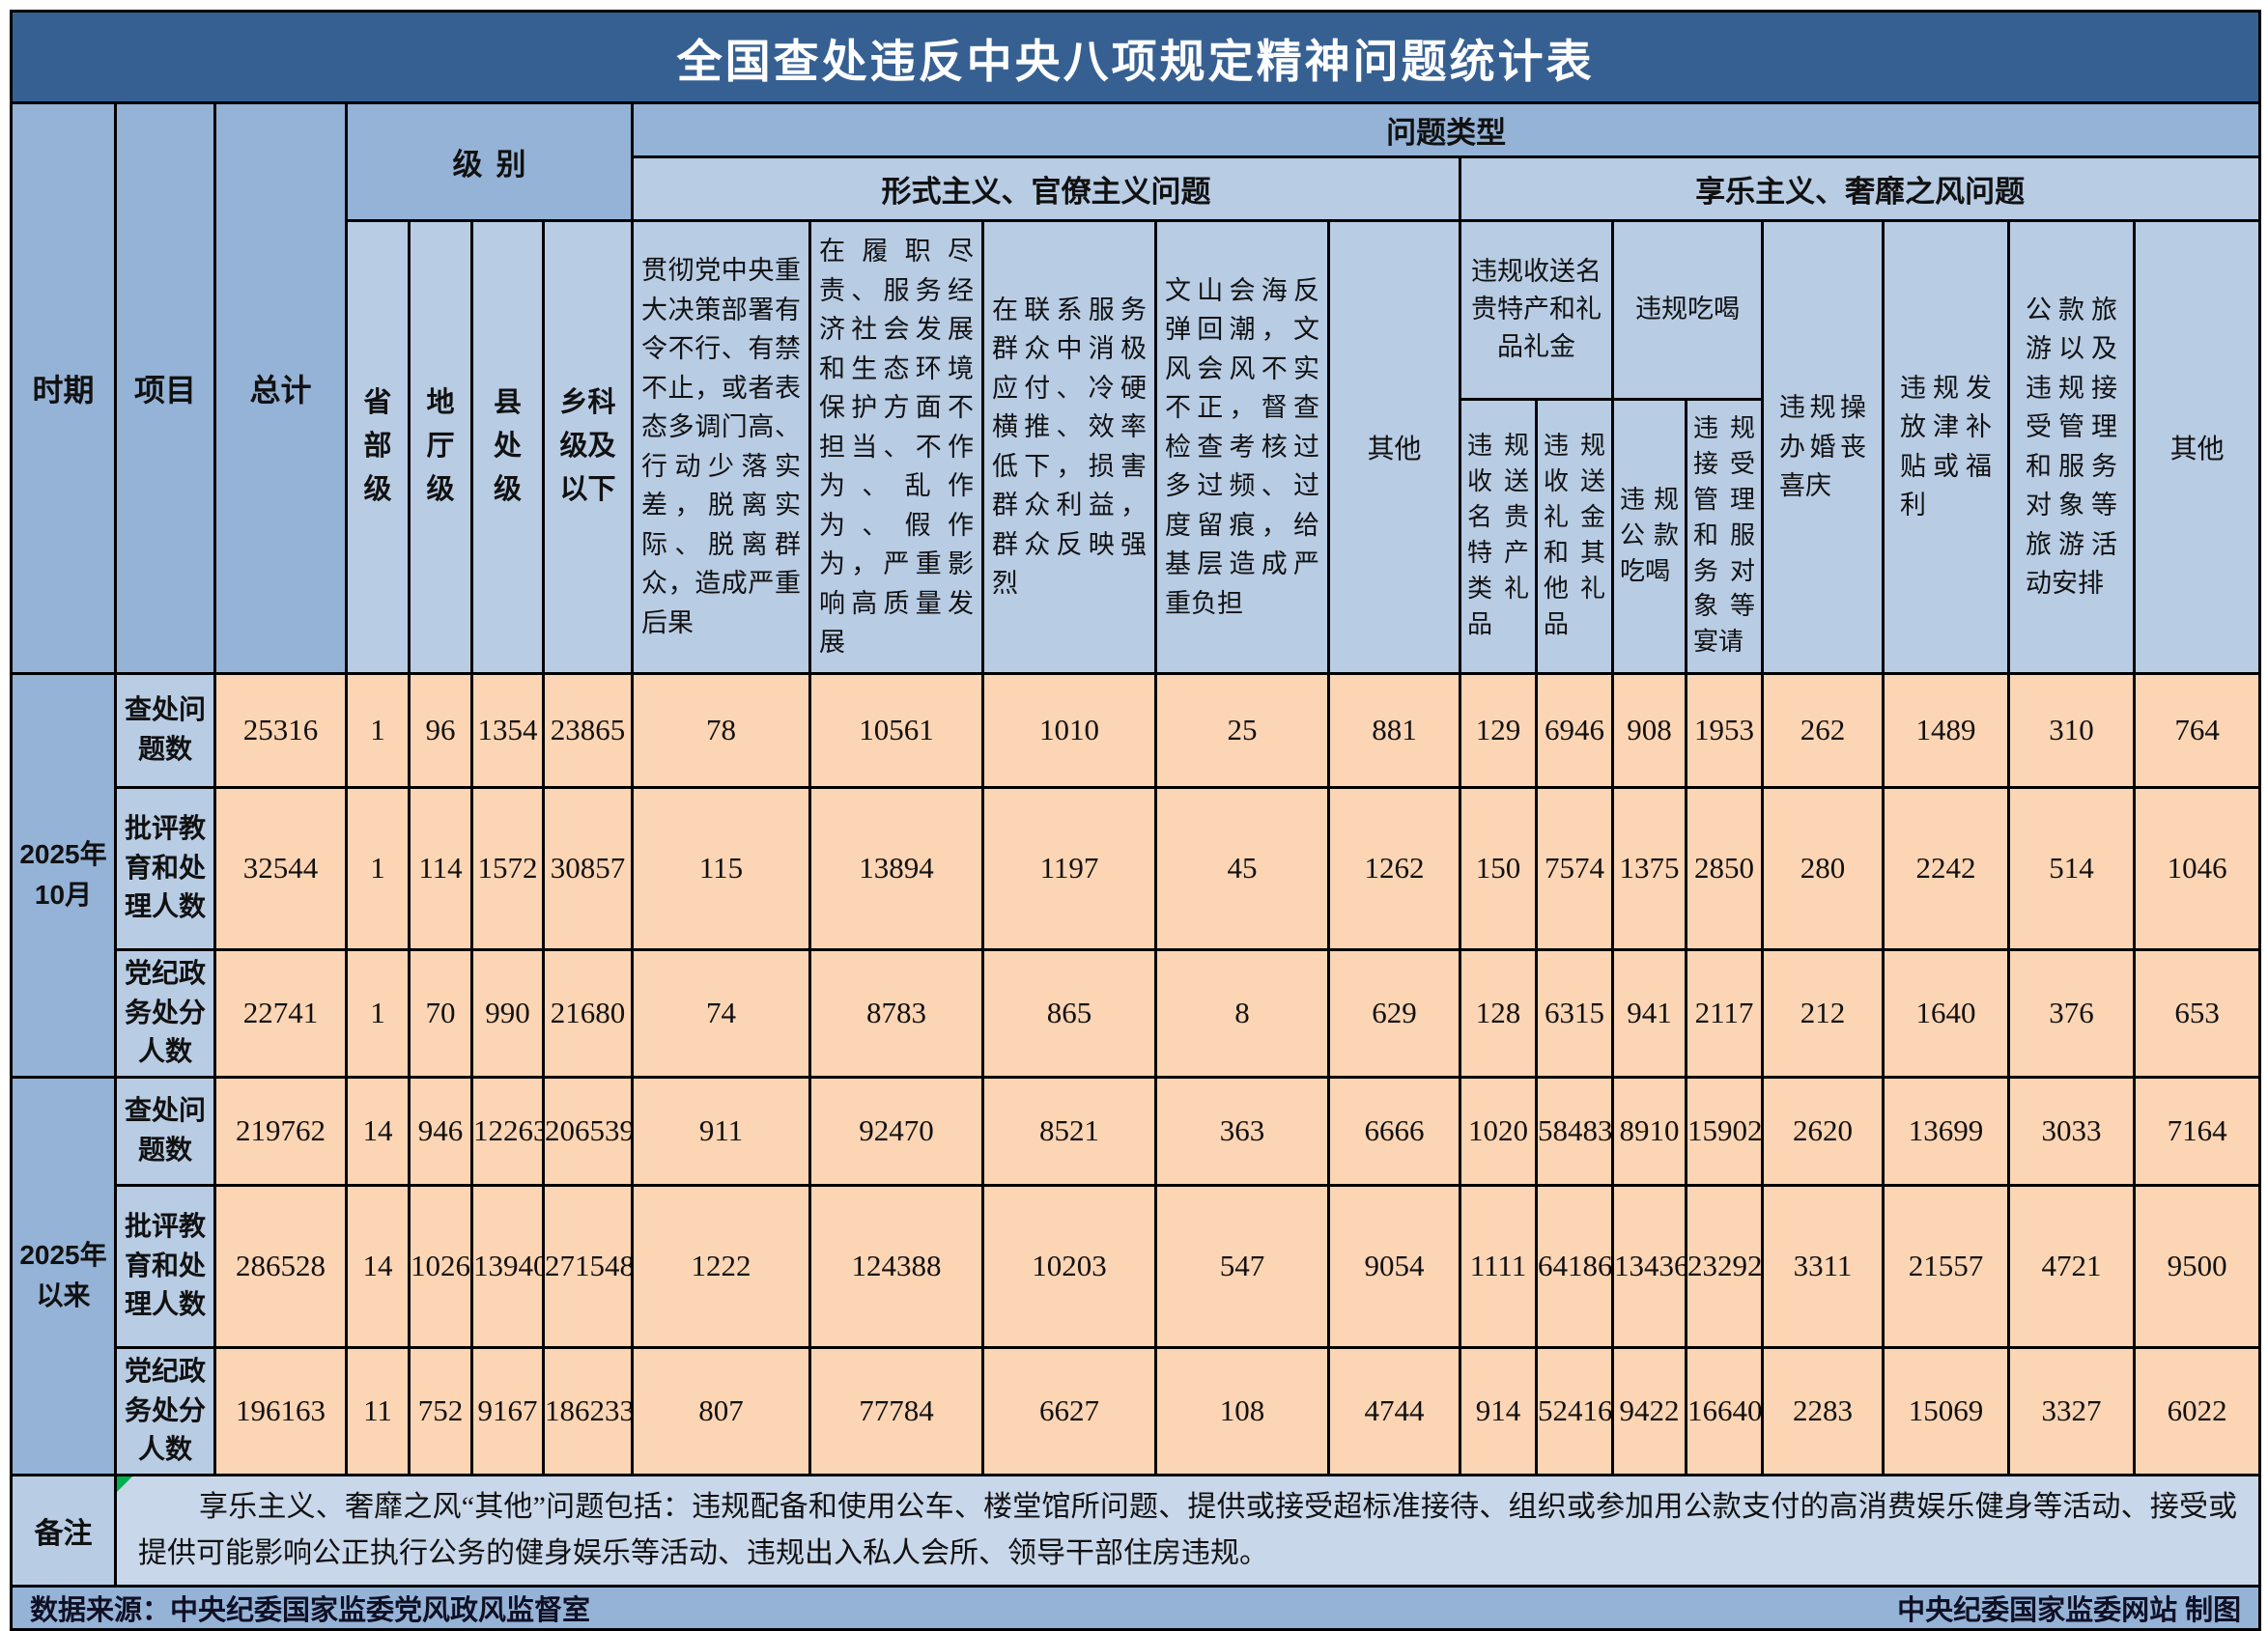 The width and height of the screenshot is (2268, 1631). What do you see at coordinates (125, 1484) in the screenshot?
I see `excel-flag-triangle-icon` at bounding box center [125, 1484].